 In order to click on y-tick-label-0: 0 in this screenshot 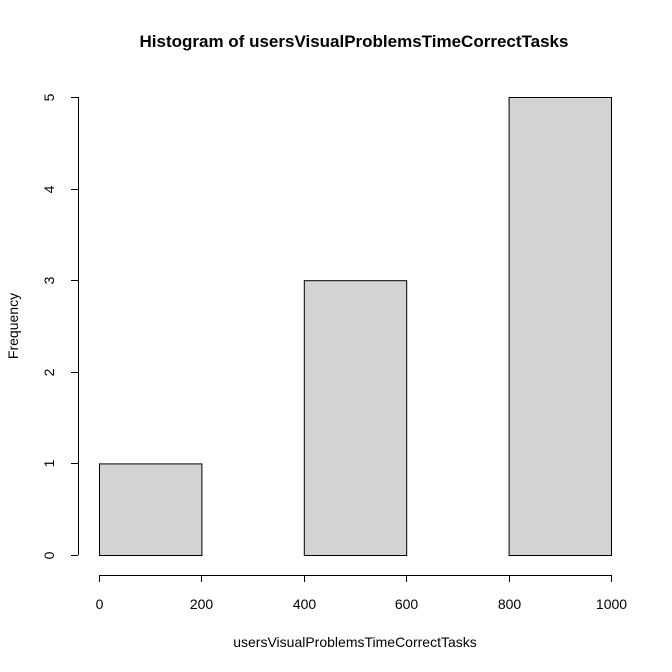, I will do `click(49, 555)`.